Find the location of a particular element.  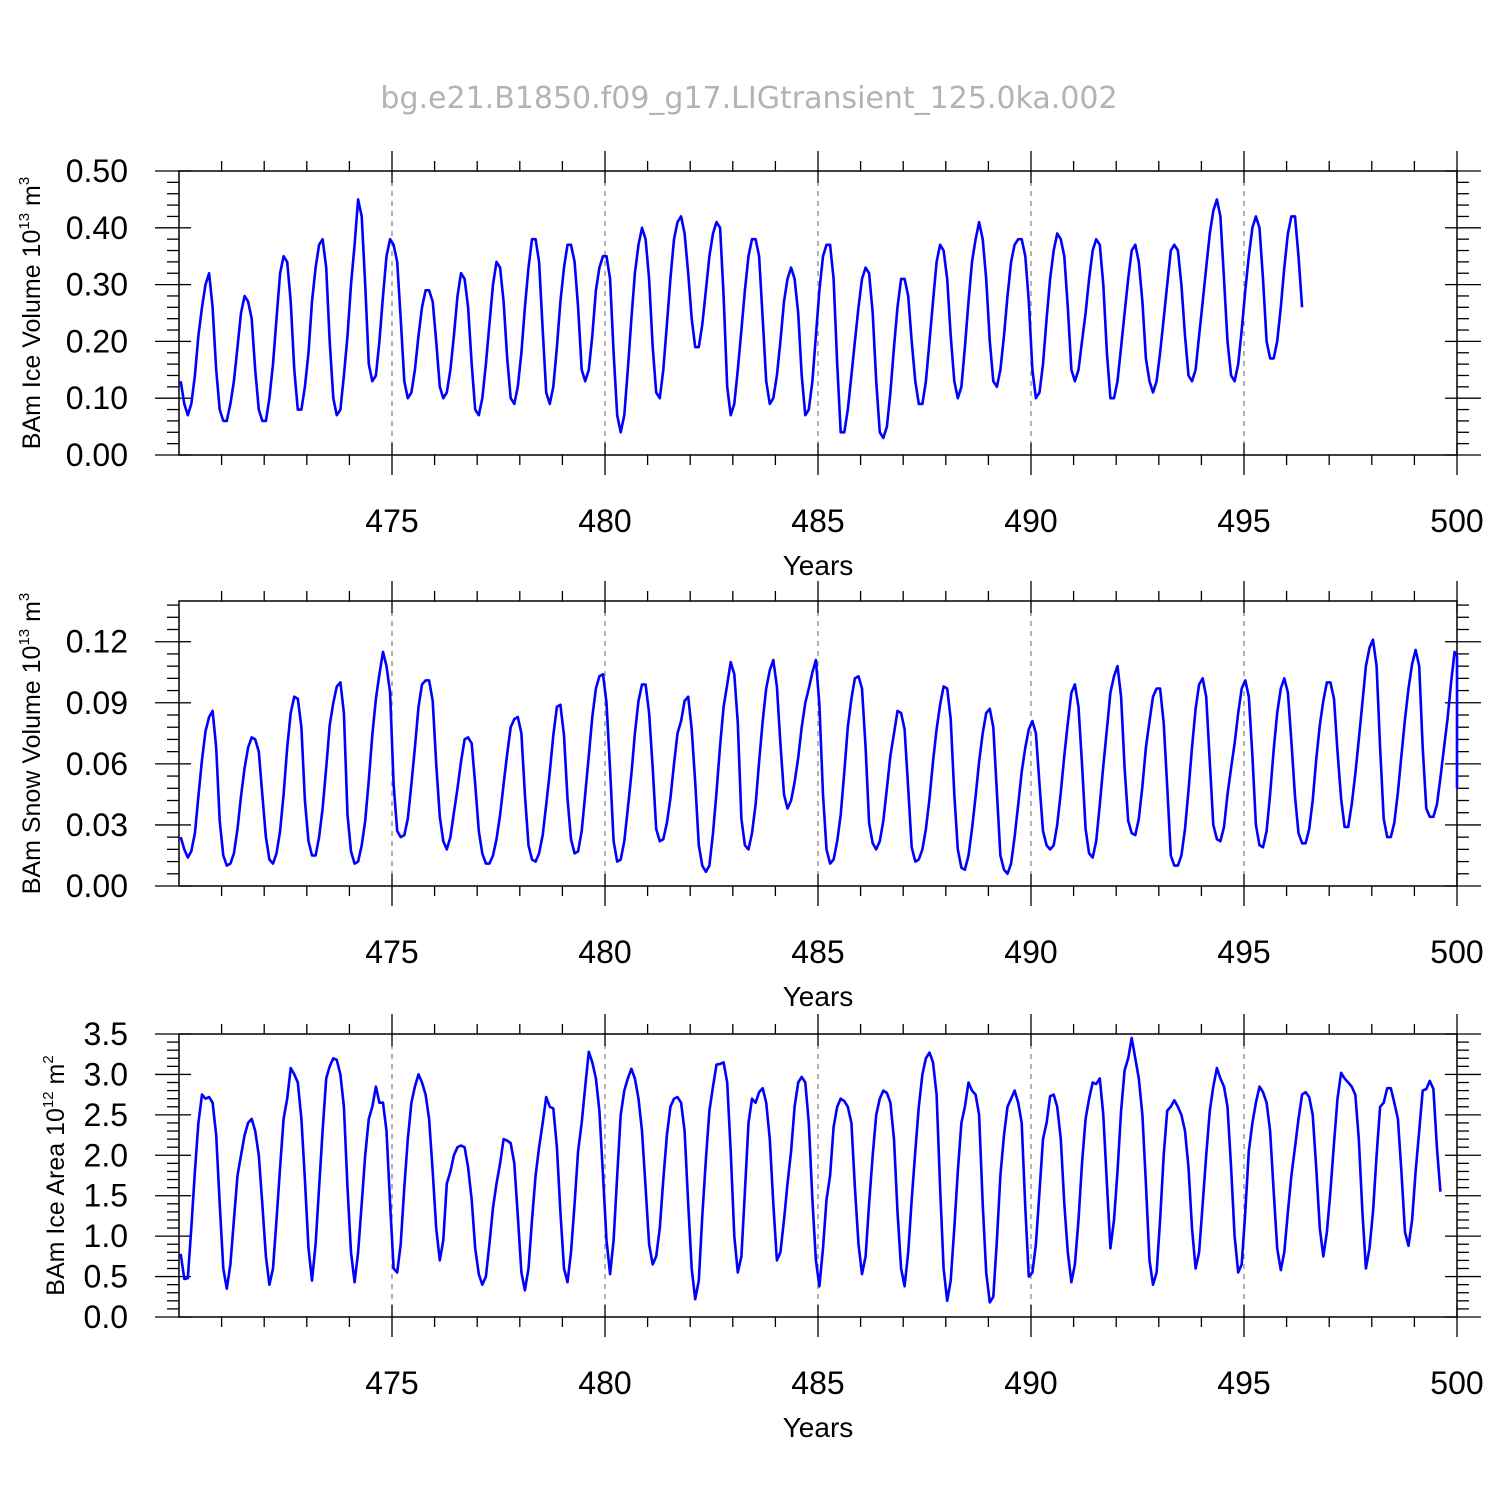

y-axis-label: BAm Ice Area 1012 m2 is located at coordinates (55, 1175).